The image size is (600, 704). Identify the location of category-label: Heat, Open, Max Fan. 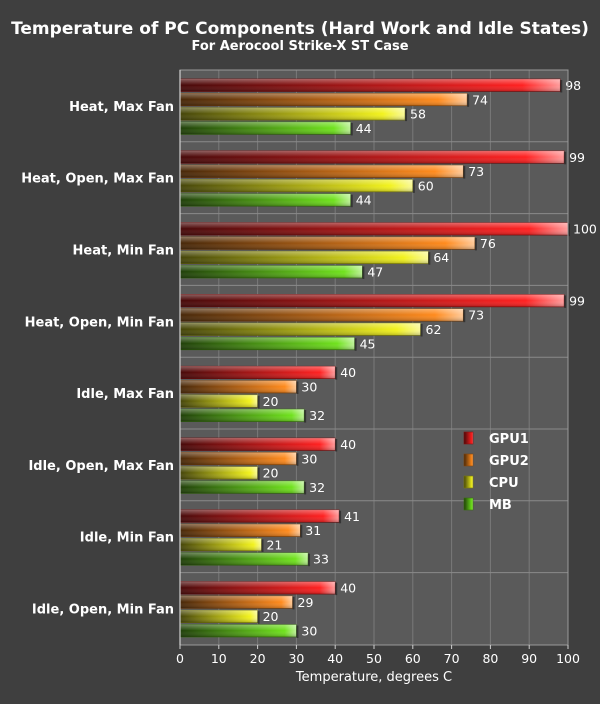
(97, 179).